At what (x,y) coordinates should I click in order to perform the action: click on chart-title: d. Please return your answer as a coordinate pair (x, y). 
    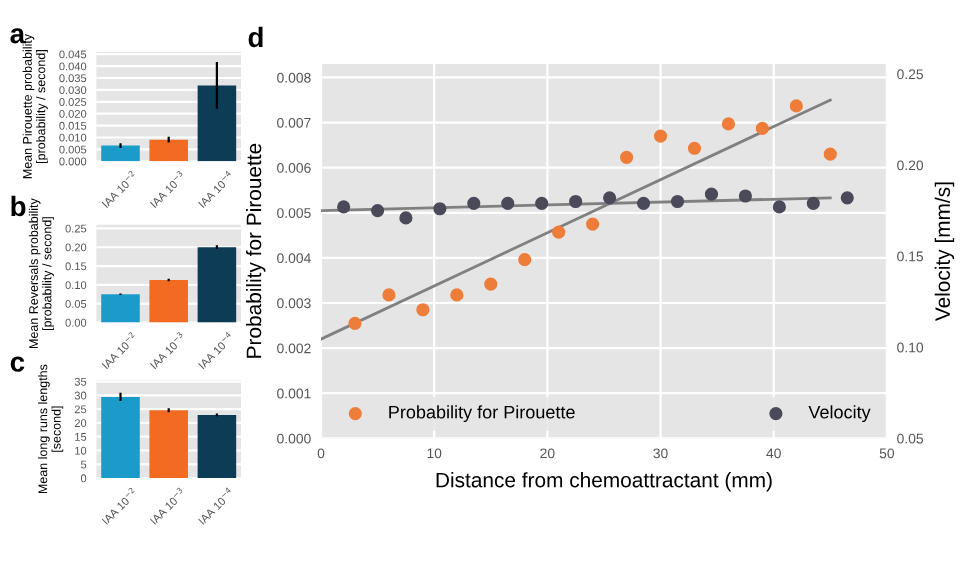
    Looking at the image, I should click on (255, 37).